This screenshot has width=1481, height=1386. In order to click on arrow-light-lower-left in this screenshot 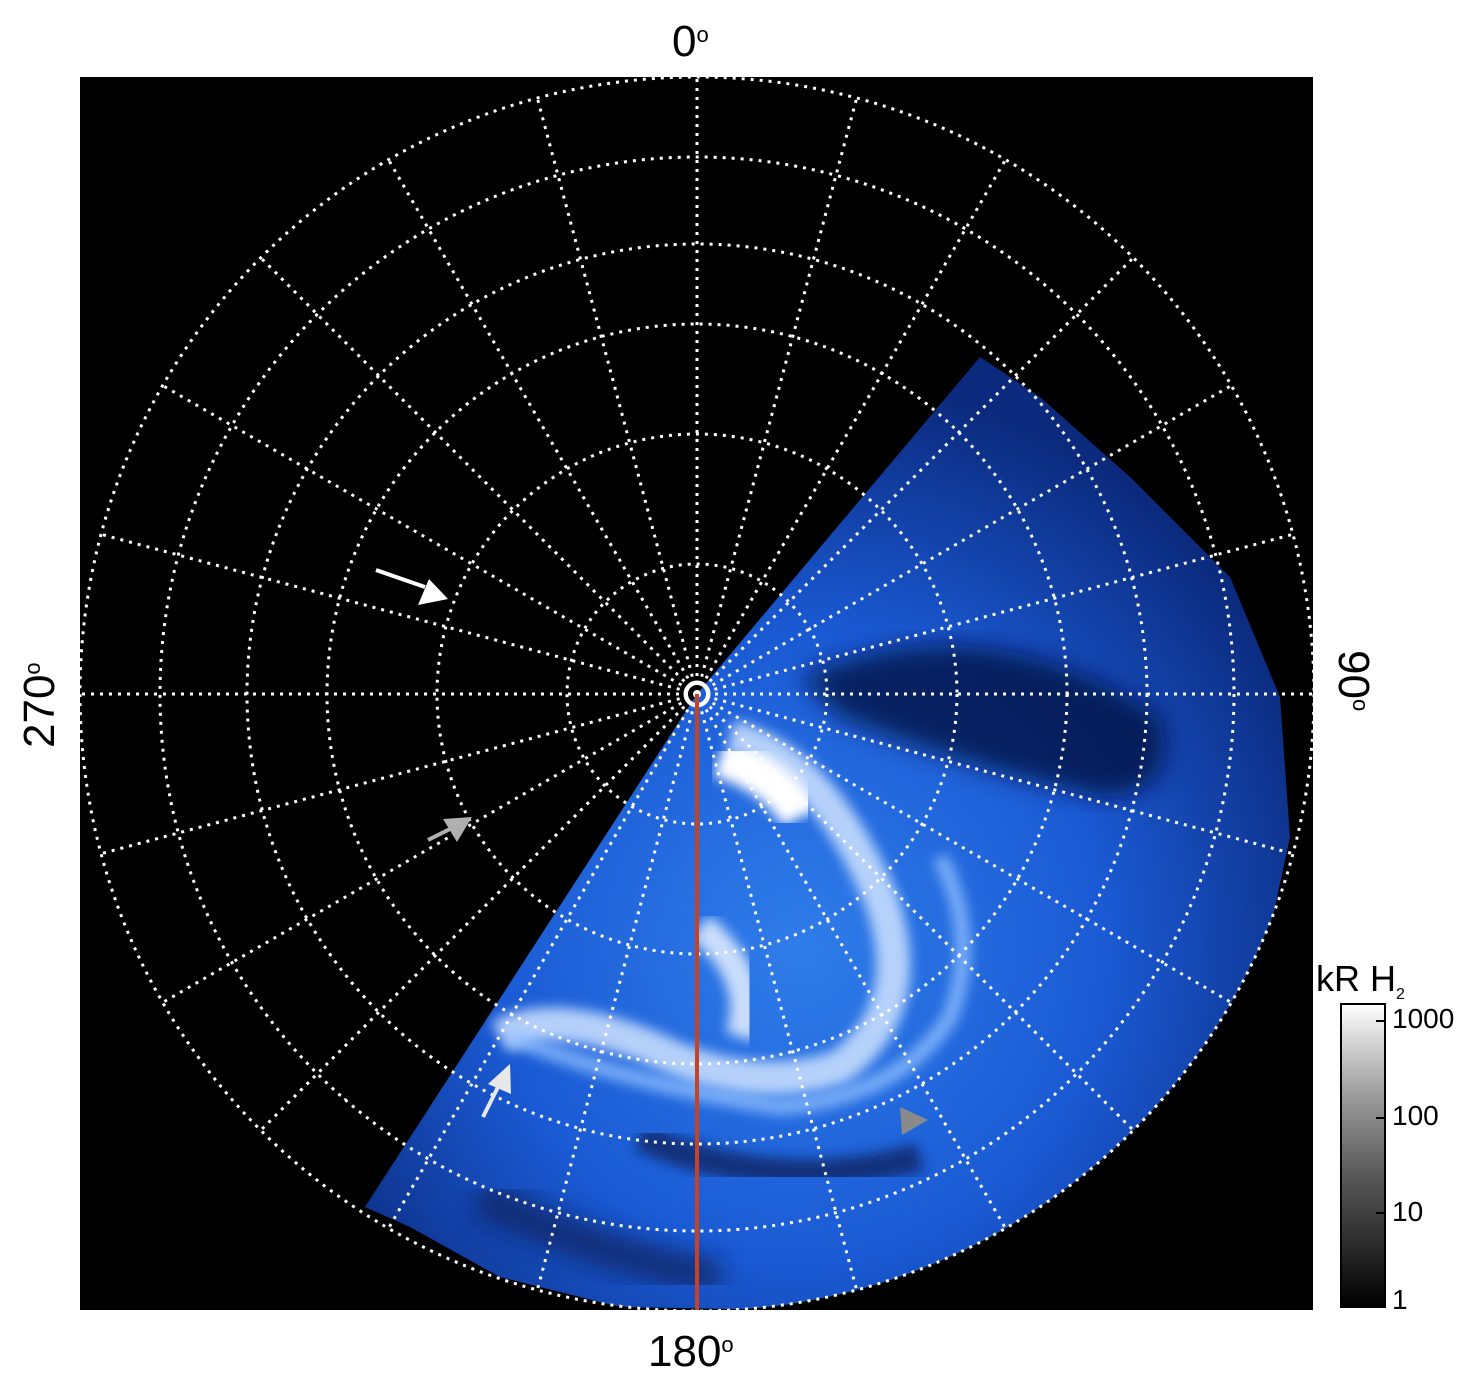, I will do `click(496, 1091)`.